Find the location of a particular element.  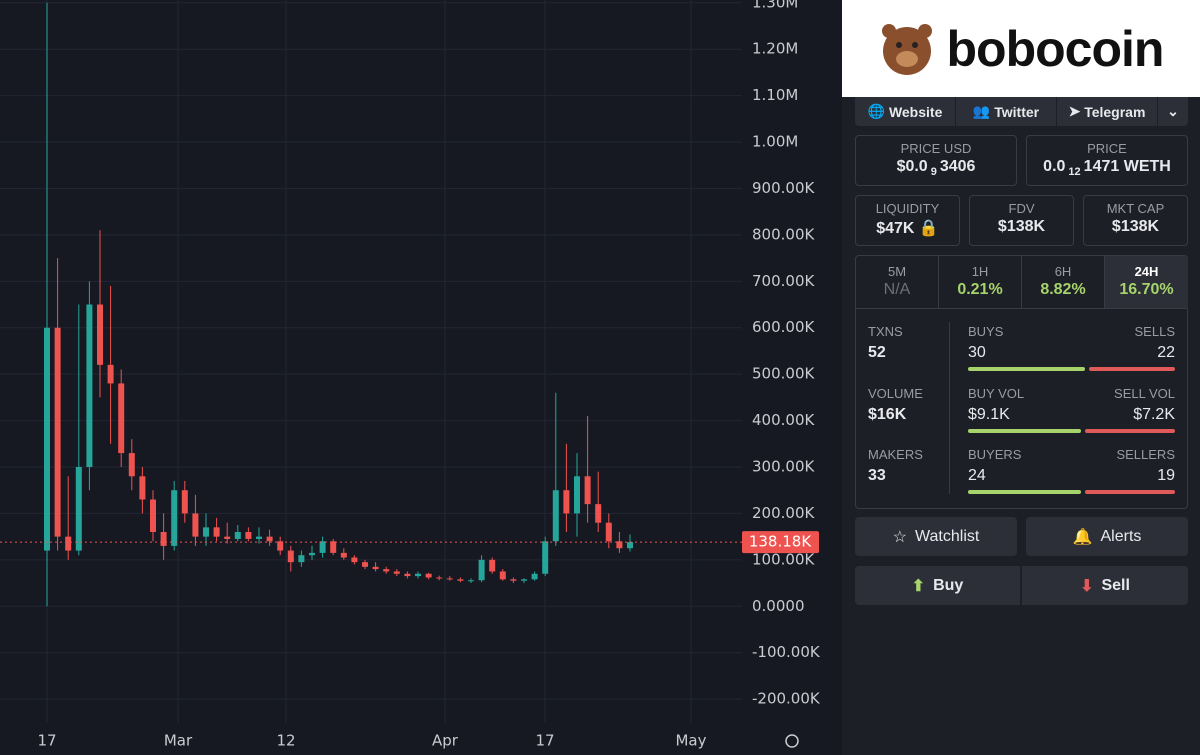

y-tick-label: 1.10M is located at coordinates (775, 95).